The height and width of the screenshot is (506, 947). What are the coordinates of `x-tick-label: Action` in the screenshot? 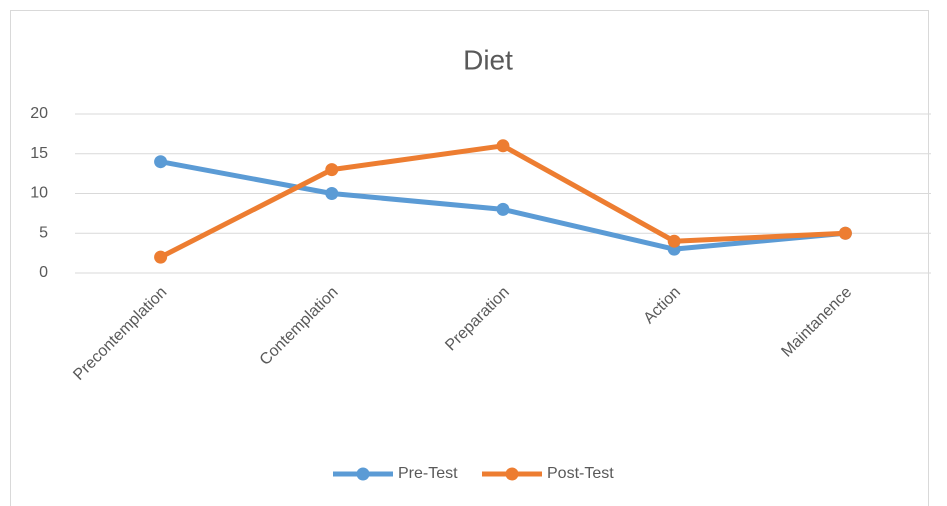 It's located at (662, 305).